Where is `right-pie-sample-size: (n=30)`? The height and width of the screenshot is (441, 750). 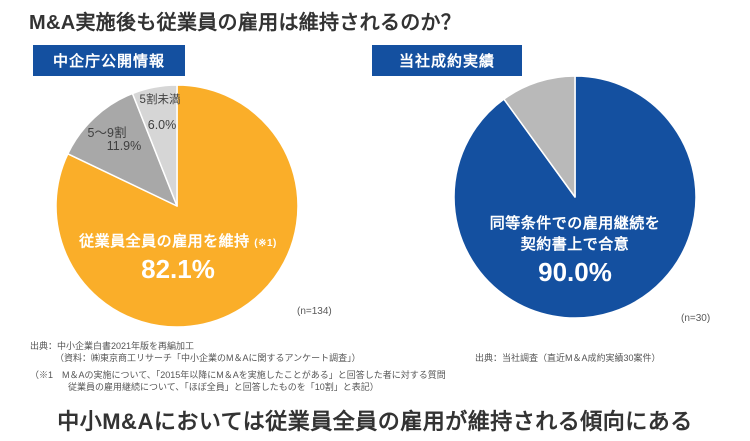
right-pie-sample-size: (n=30) is located at coordinates (696, 318).